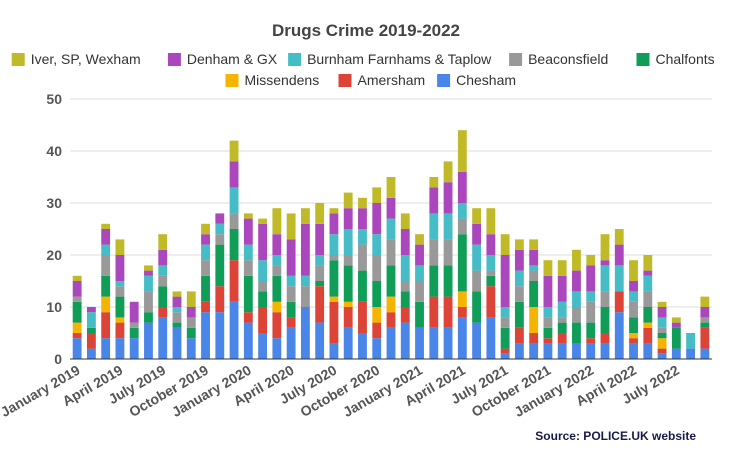  What do you see at coordinates (76, 59) in the screenshot?
I see `legend-item: Iver, SP, Wexham` at bounding box center [76, 59].